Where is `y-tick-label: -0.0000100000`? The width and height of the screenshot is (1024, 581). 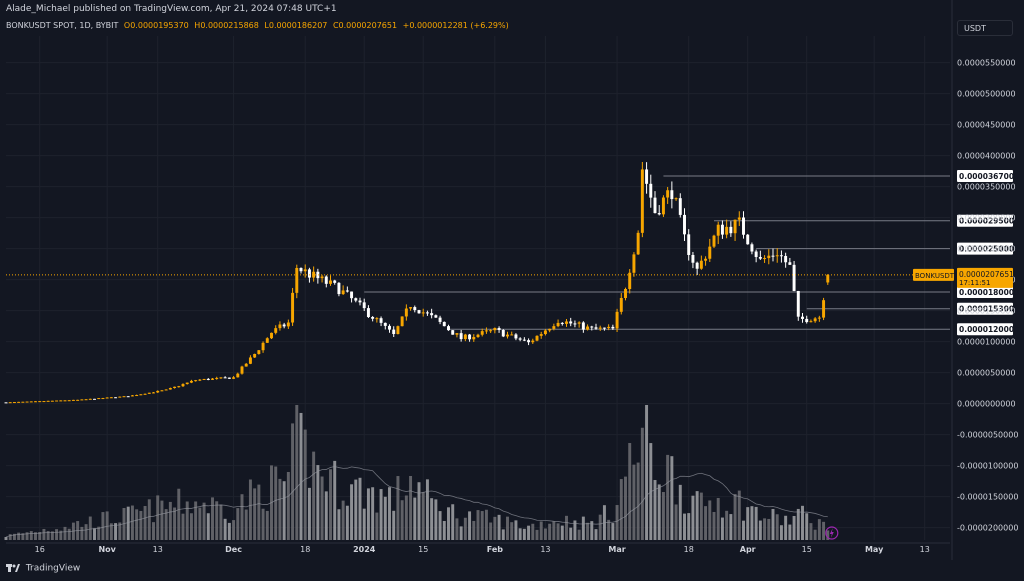
y-tick-label: -0.0000100000 is located at coordinates (987, 466).